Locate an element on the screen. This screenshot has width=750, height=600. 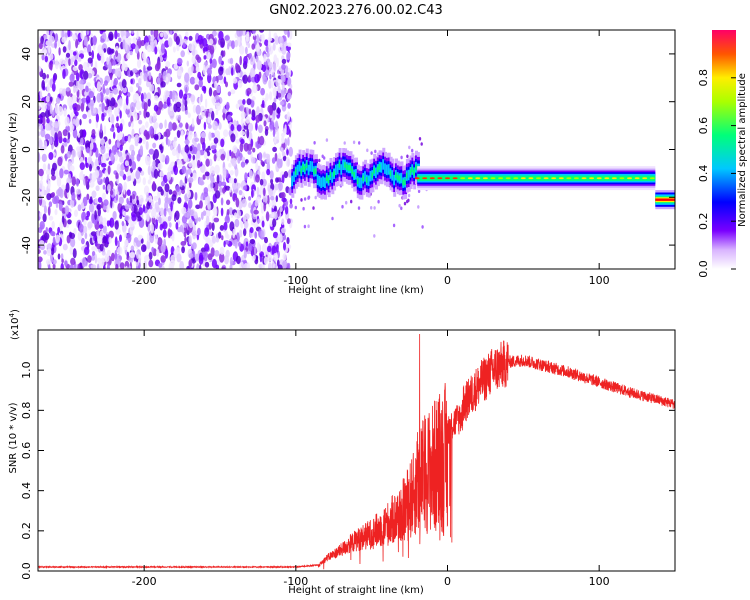
y-tick-label: 0.6 is located at coordinates (26, 451).